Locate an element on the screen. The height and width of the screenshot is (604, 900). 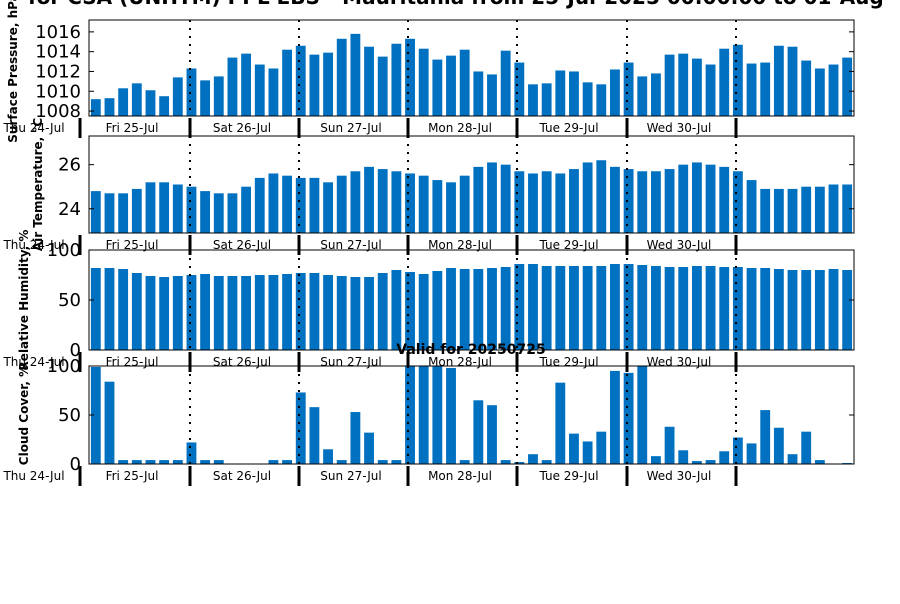
x-tick-label: Thu 24-Jul is located at coordinates (33, 362).